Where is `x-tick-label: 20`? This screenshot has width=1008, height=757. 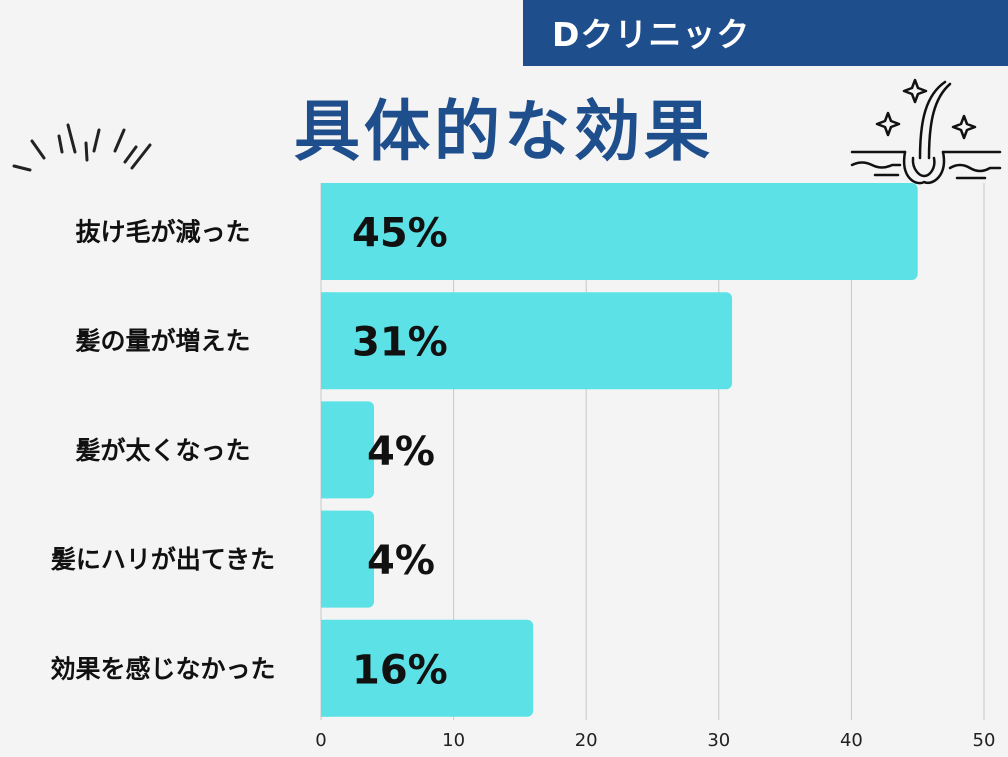
x-tick-label: 20 is located at coordinates (586, 740).